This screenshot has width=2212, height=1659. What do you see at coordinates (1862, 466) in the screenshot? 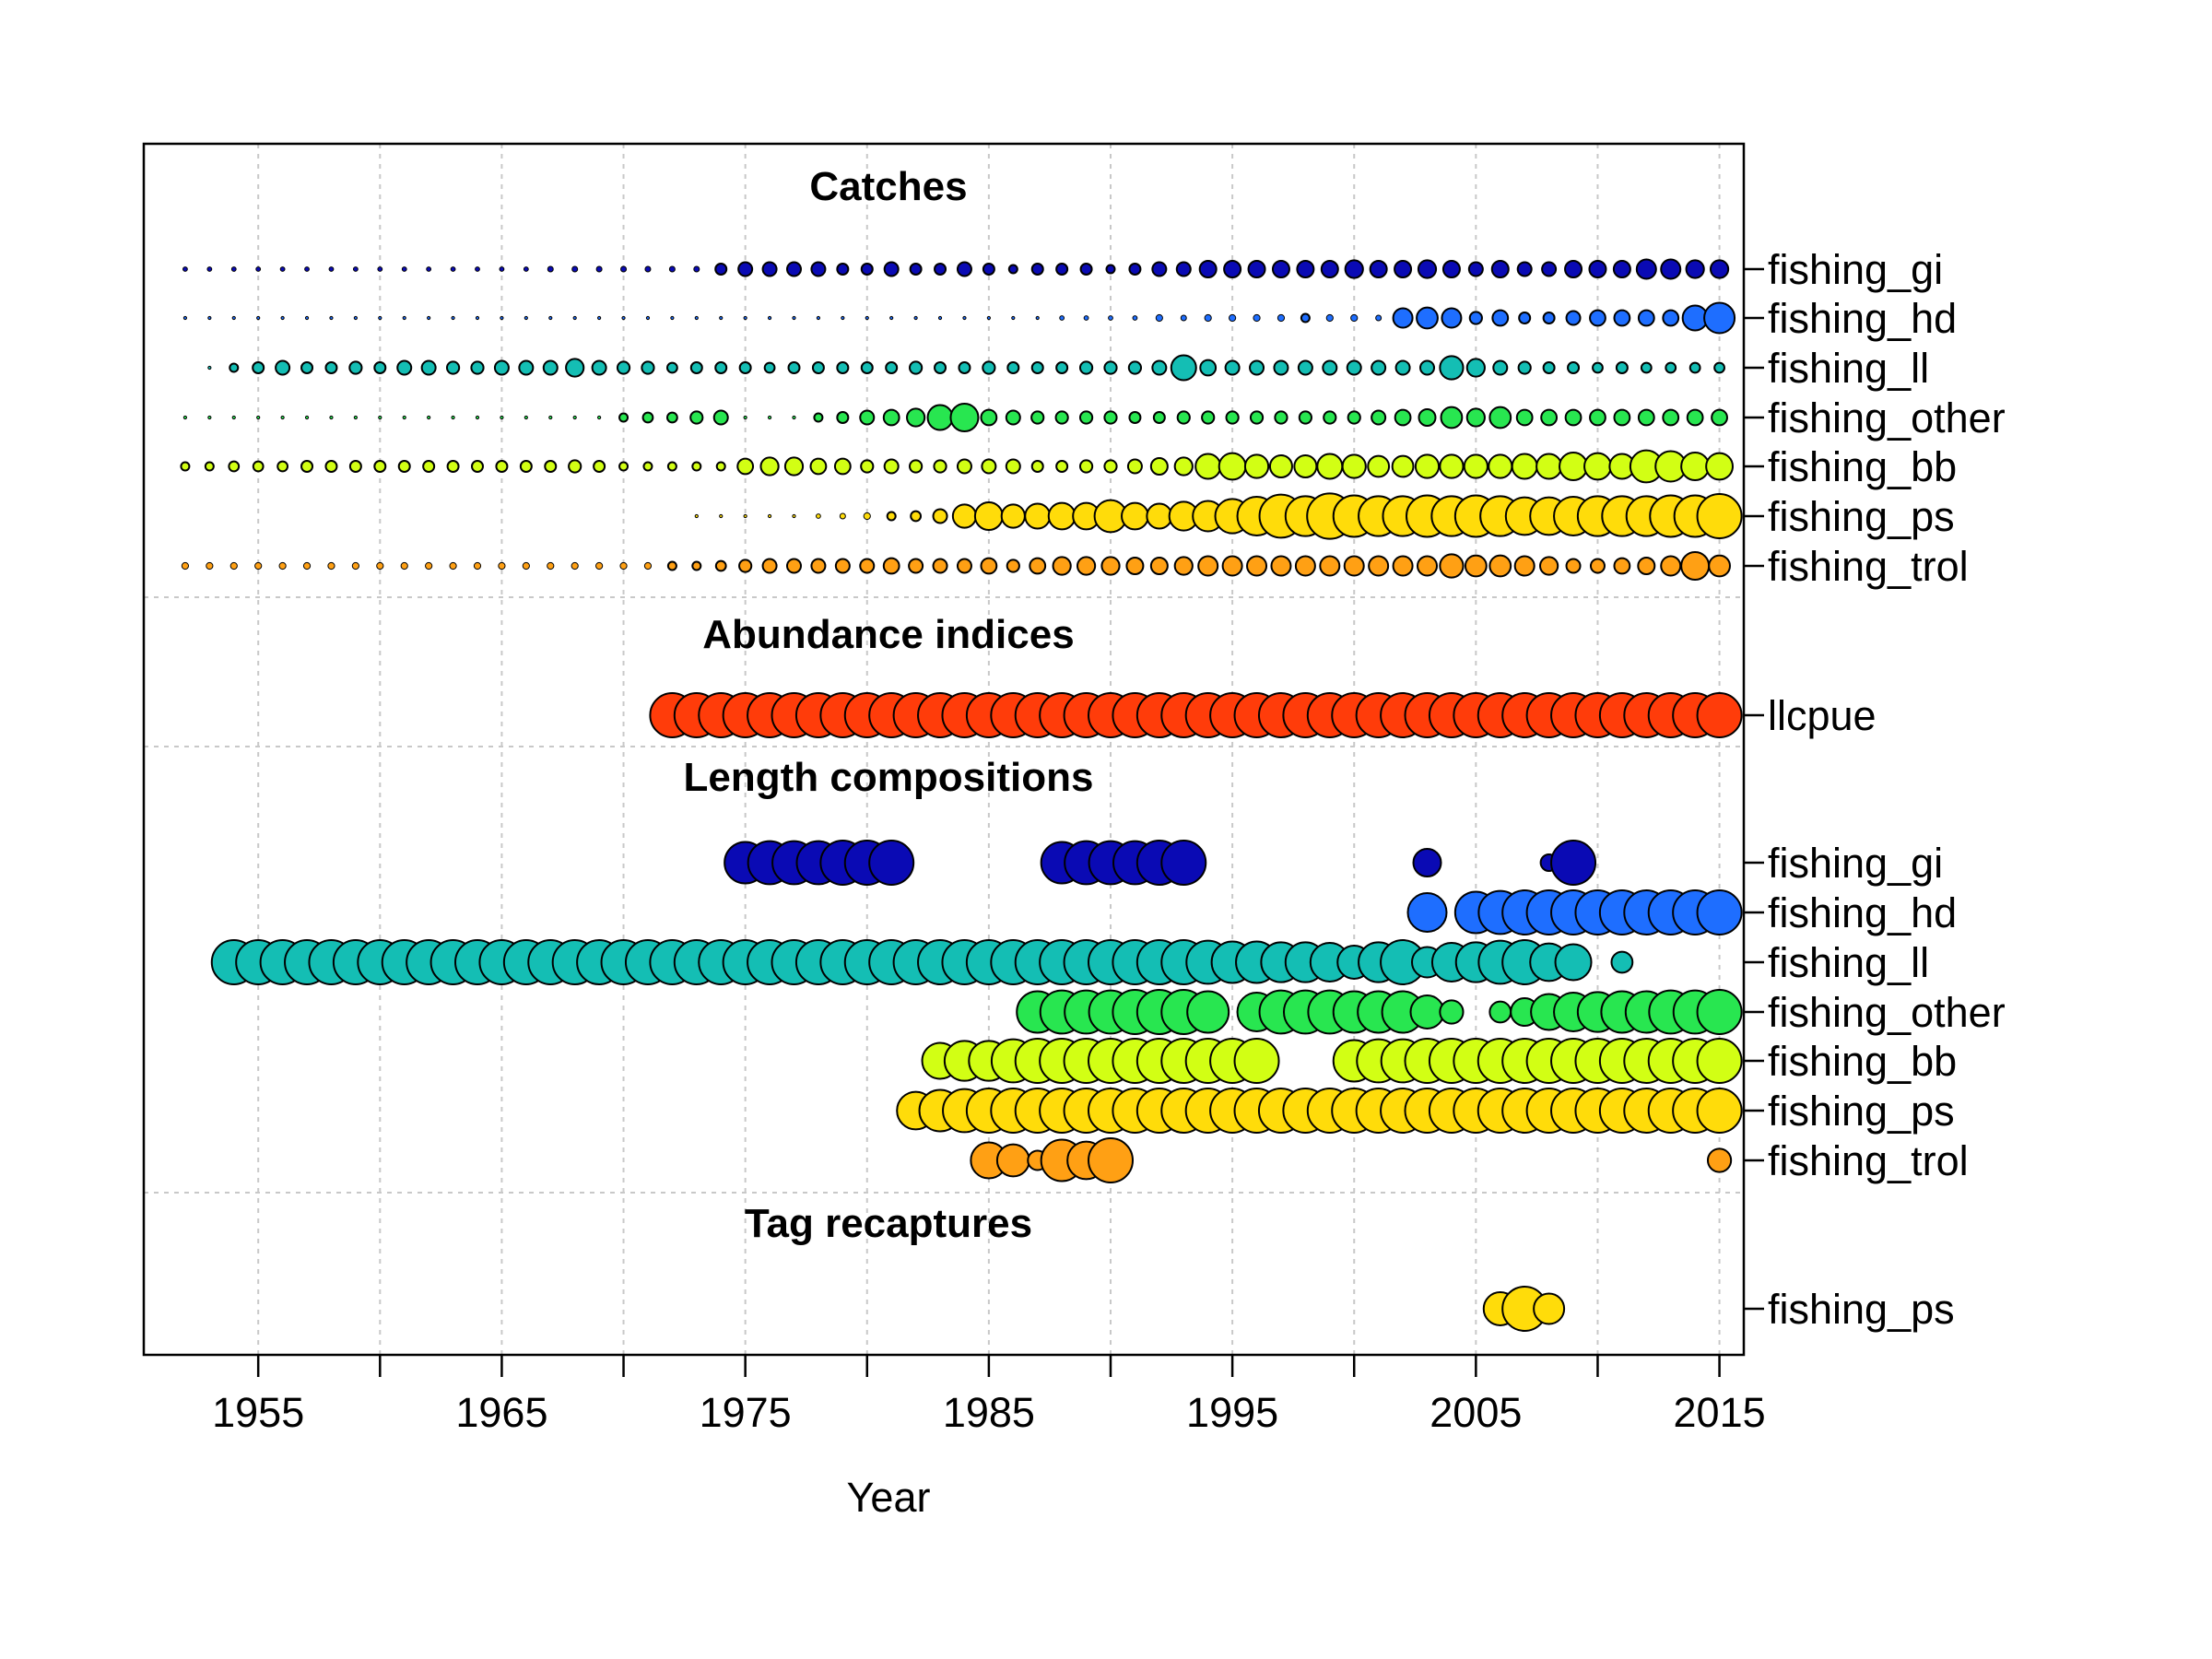
I see `fleet-label: fishing_bb` at bounding box center [1862, 466].